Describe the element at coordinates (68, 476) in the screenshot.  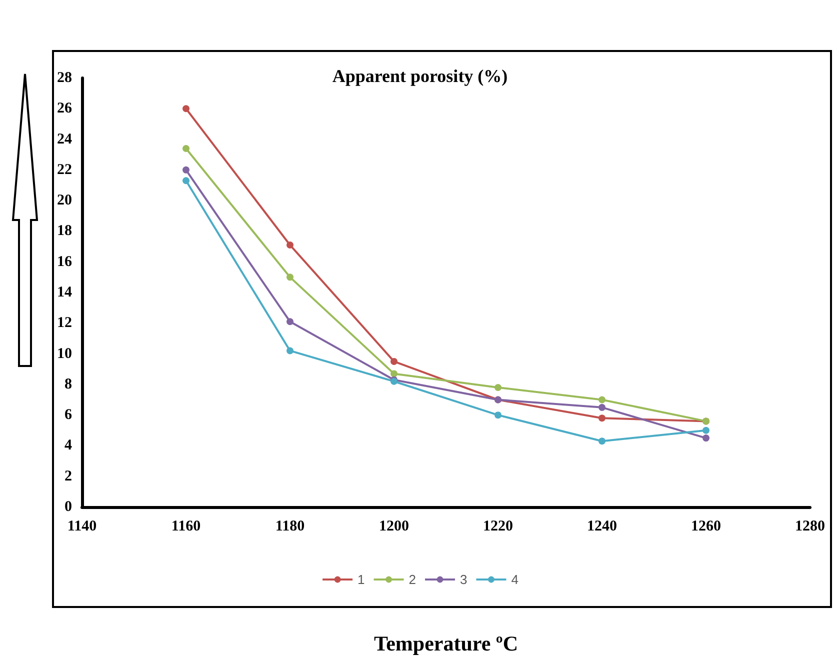
I see `y-tick-label: 2` at that location.